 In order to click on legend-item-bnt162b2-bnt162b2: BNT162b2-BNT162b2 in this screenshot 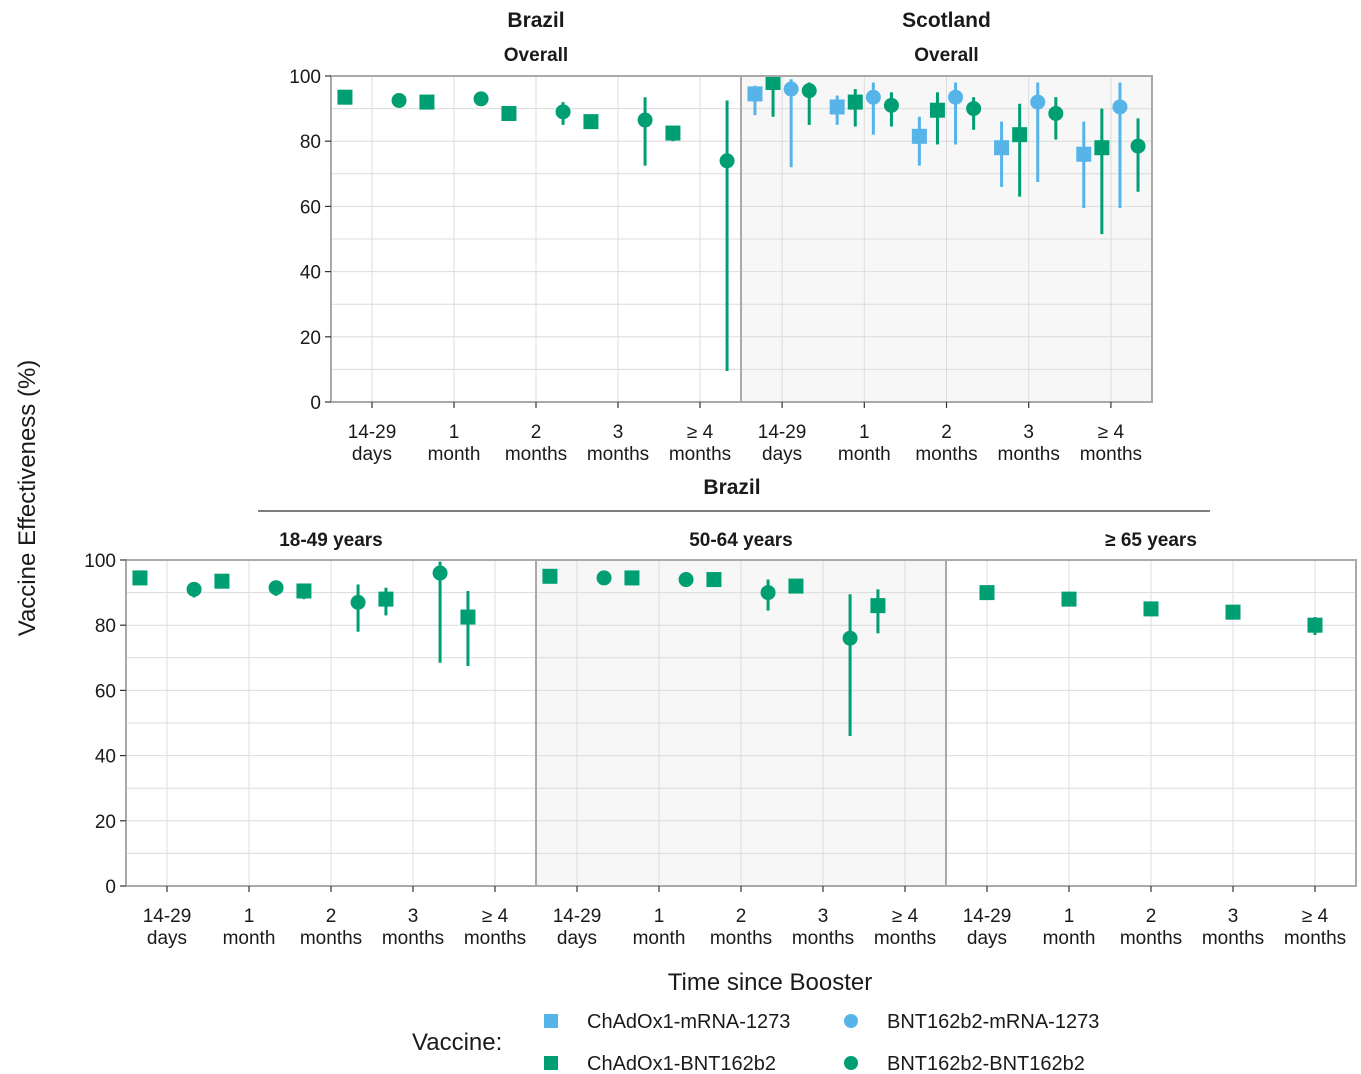, I will do `click(964, 1063)`.